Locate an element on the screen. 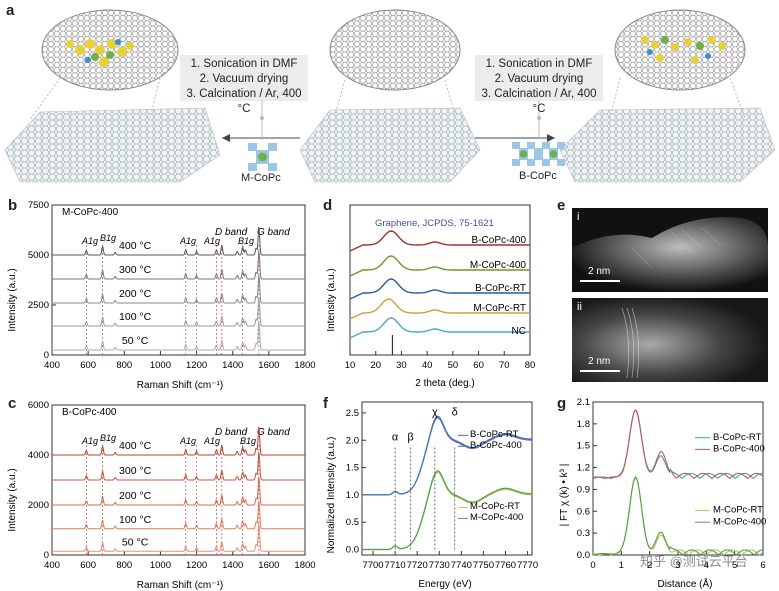  x-tick-label: 7740 is located at coordinates (461, 565).